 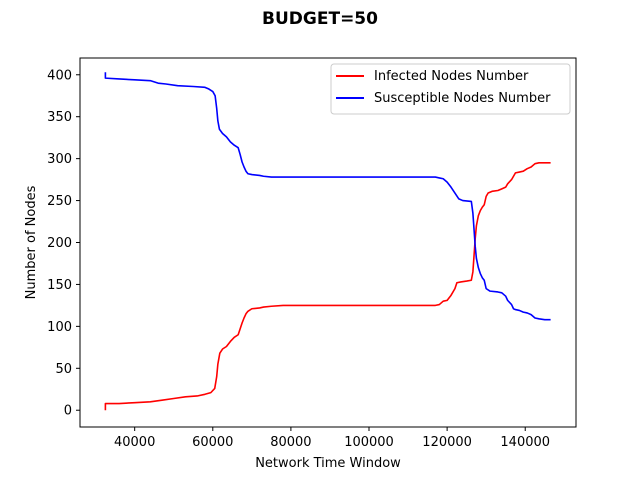 I want to click on y-axis-ticks: 0 50 100 150 200 250 300 350 400, so click(x=63, y=243).